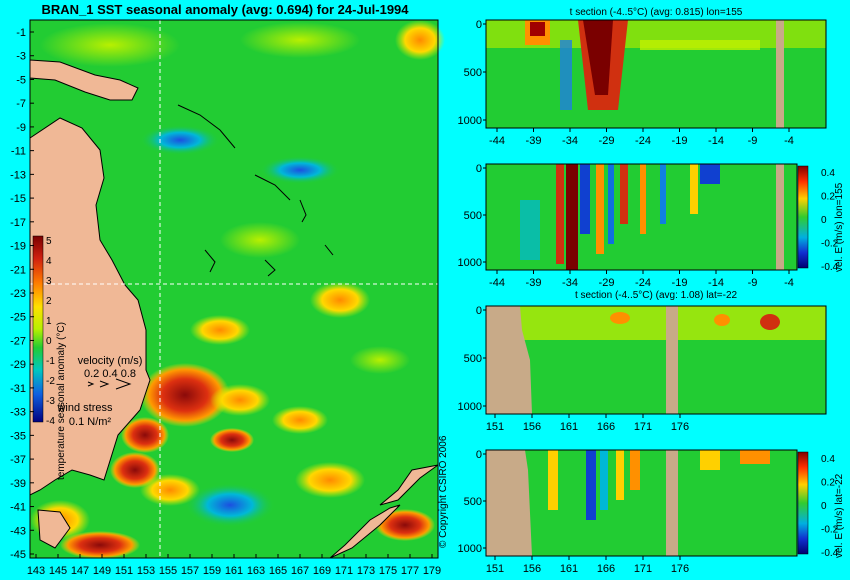 Image resolution: width=850 pixels, height=580 pixels. Describe the element at coordinates (50, 401) in the screenshot. I see `colorbar-tick-label: -3` at that location.